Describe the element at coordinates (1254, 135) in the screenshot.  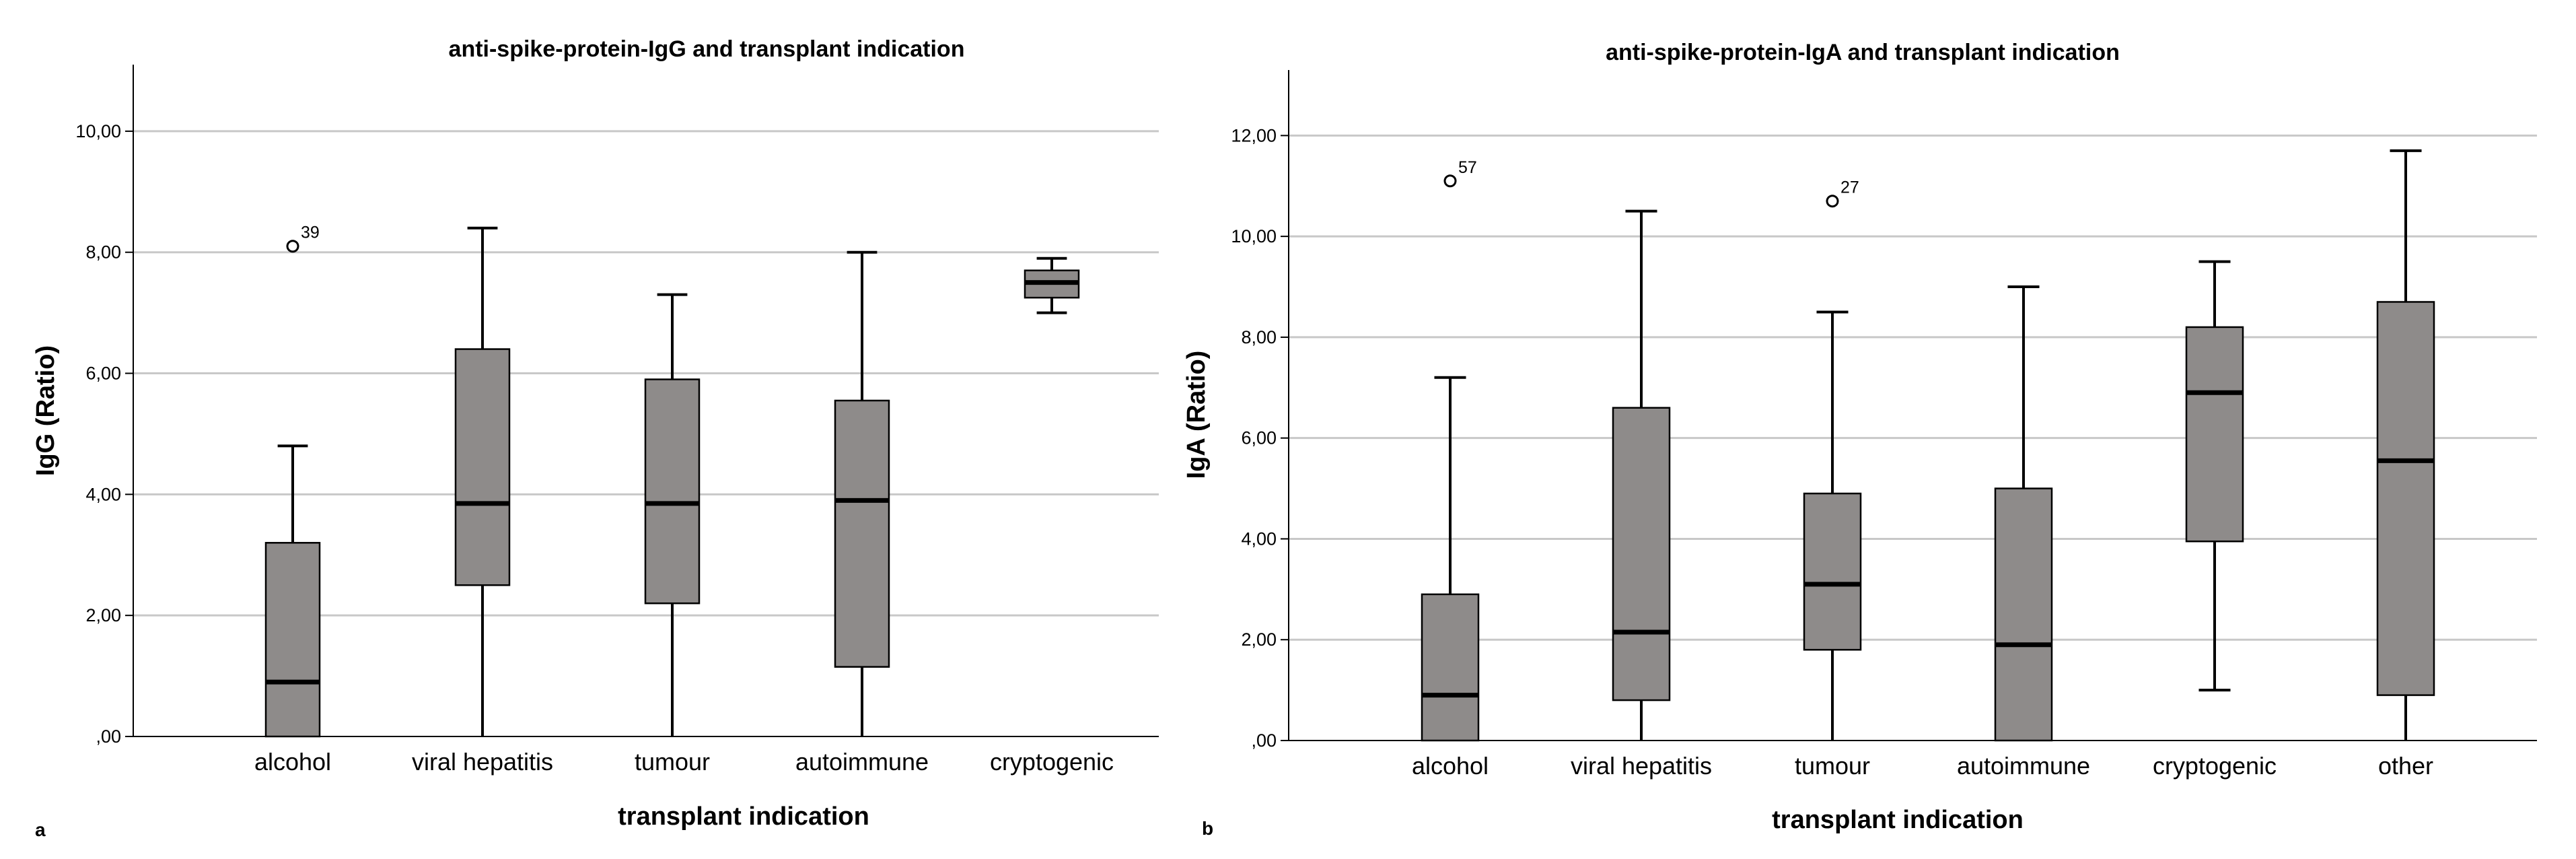
I see `y-tick-label: 12,00` at that location.